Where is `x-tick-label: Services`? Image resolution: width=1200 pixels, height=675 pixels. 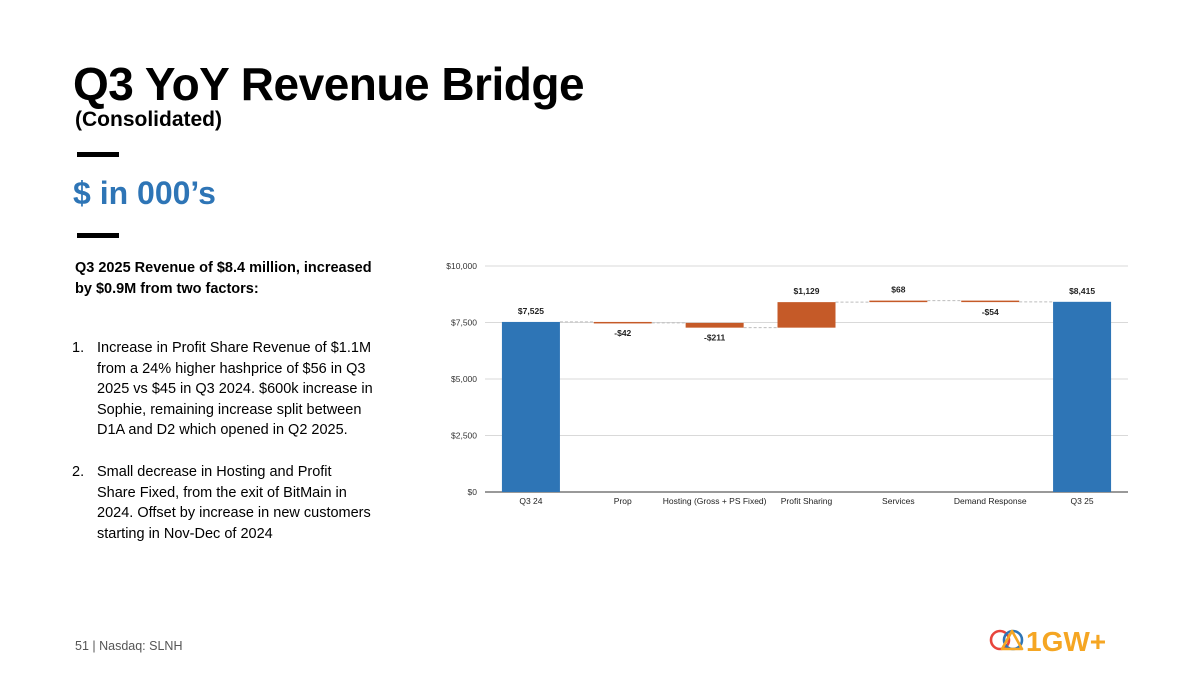
x-tick-label: Services is located at coordinates (898, 501).